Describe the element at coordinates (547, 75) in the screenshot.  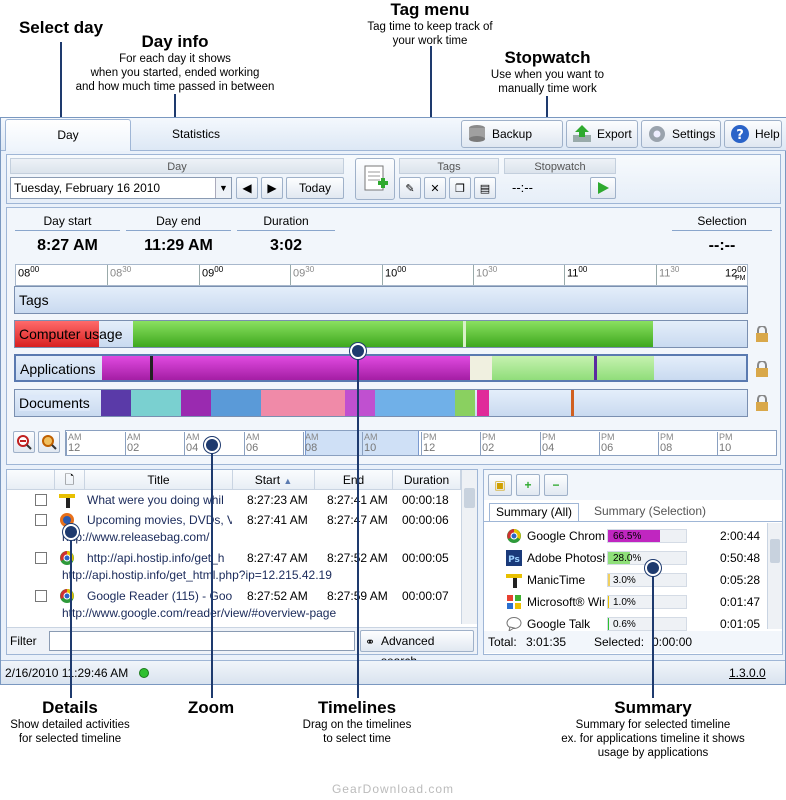
I see `callout-desc: Use when you want to` at that location.